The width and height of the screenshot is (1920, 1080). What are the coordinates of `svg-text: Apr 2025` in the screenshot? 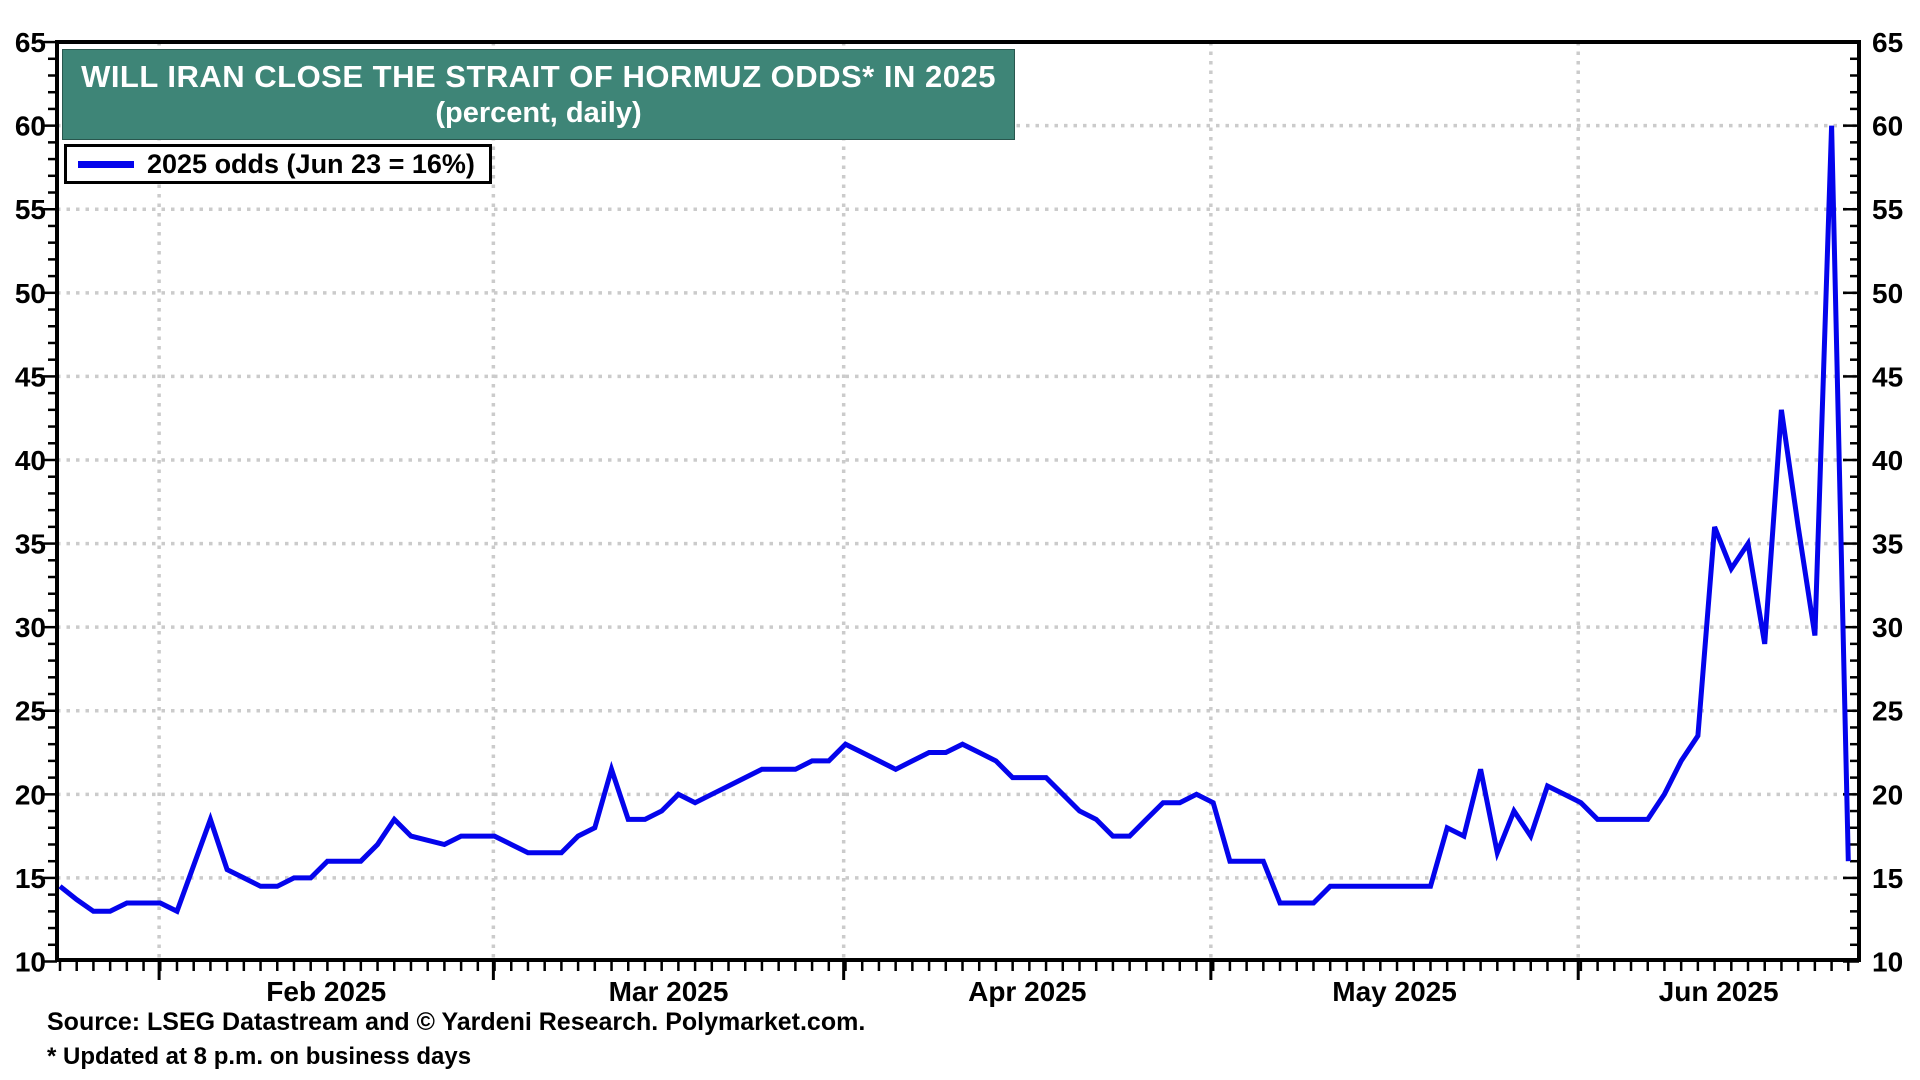 It's located at (1027, 991).